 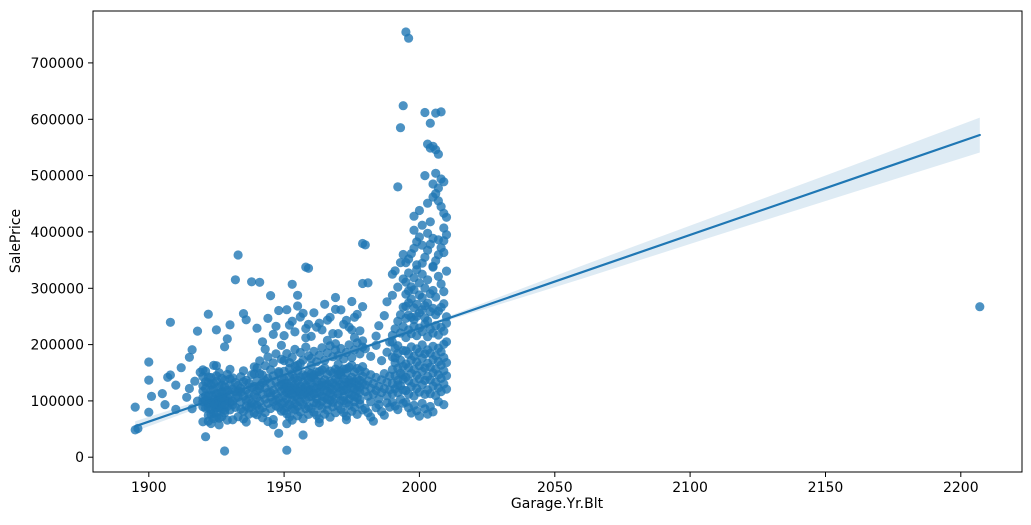 I want to click on y-tick-label: 200000, so click(x=57, y=346).